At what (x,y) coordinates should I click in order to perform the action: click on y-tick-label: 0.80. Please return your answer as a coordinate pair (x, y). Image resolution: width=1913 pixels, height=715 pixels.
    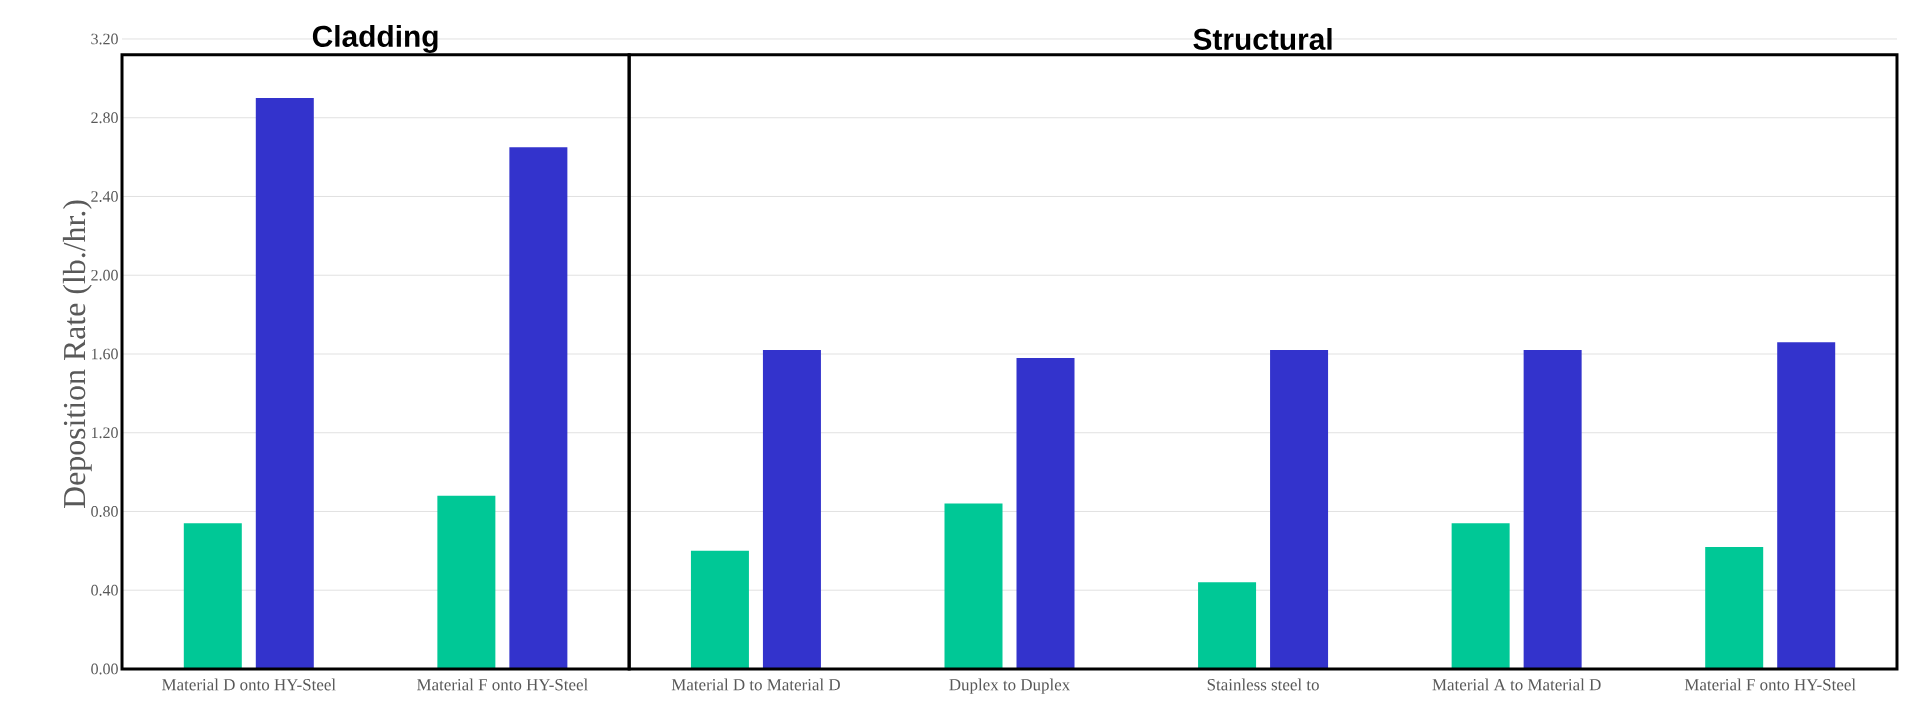
    Looking at the image, I should click on (104, 511).